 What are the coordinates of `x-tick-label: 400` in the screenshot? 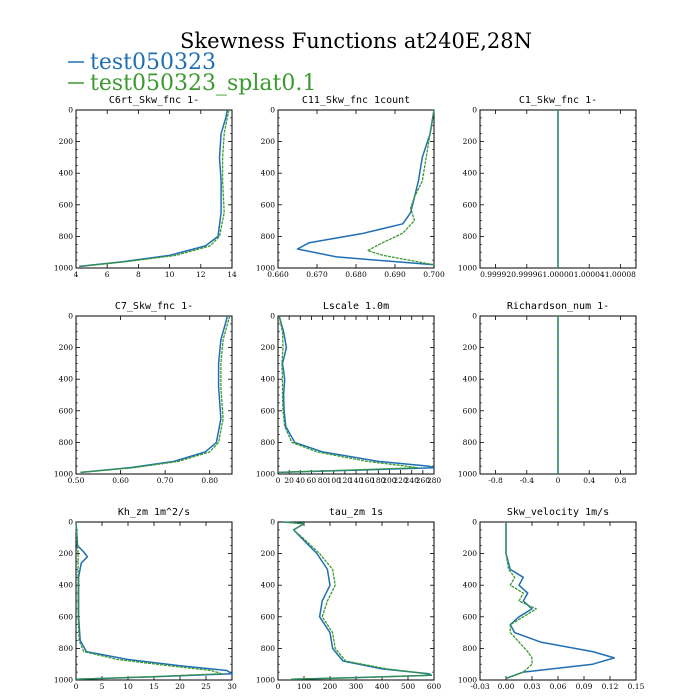 It's located at (382, 686).